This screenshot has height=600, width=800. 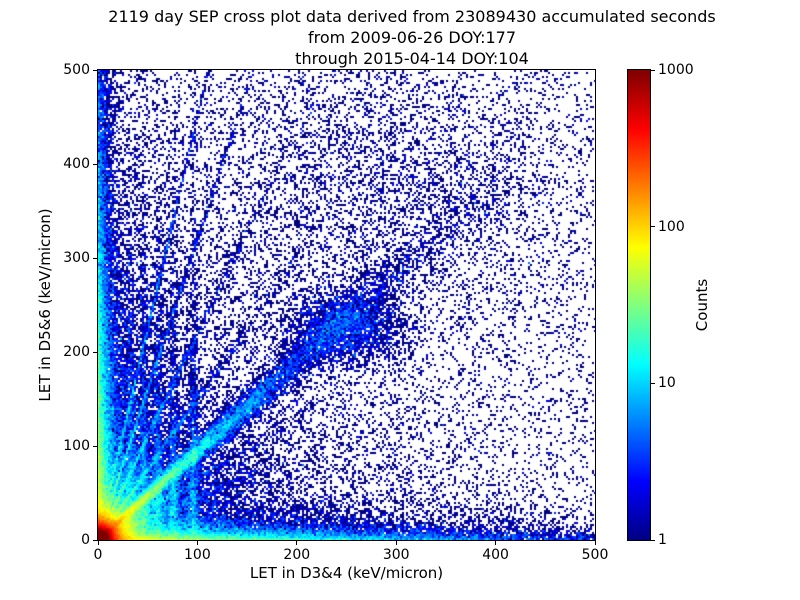 What do you see at coordinates (98, 555) in the screenshot?
I see `x-tick-label: 0` at bounding box center [98, 555].